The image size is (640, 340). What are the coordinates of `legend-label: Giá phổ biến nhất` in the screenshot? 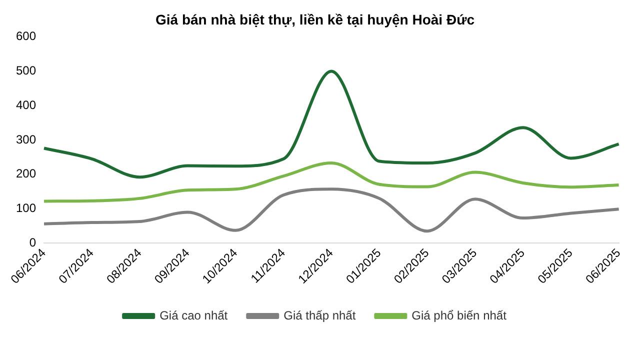 It's located at (460, 315).